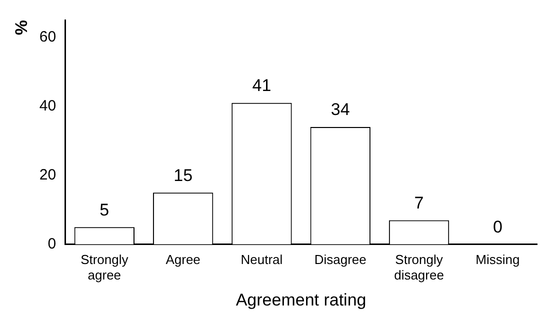 The image size is (555, 323). What do you see at coordinates (47, 37) in the screenshot?
I see `y-tick-label: 60` at bounding box center [47, 37].